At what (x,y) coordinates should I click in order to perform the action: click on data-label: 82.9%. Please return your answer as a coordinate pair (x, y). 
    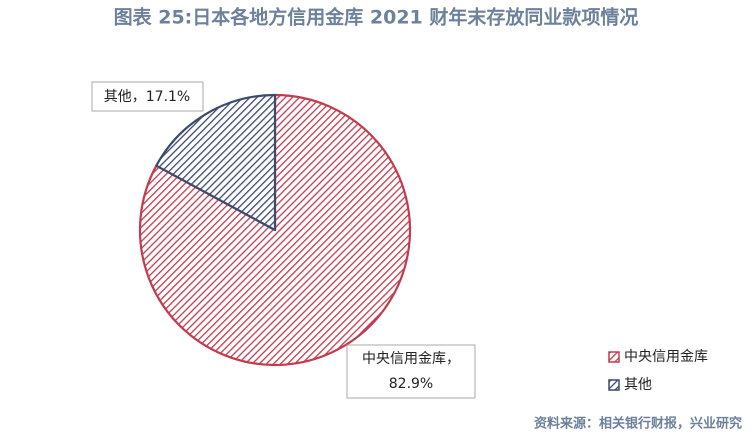
    Looking at the image, I should click on (411, 384).